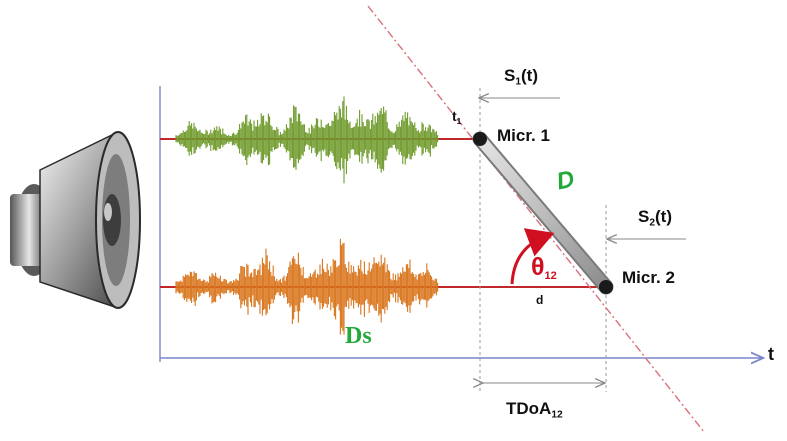 Image resolution: width=787 pixels, height=441 pixels. I want to click on theta-label: θ12, so click(544, 267).